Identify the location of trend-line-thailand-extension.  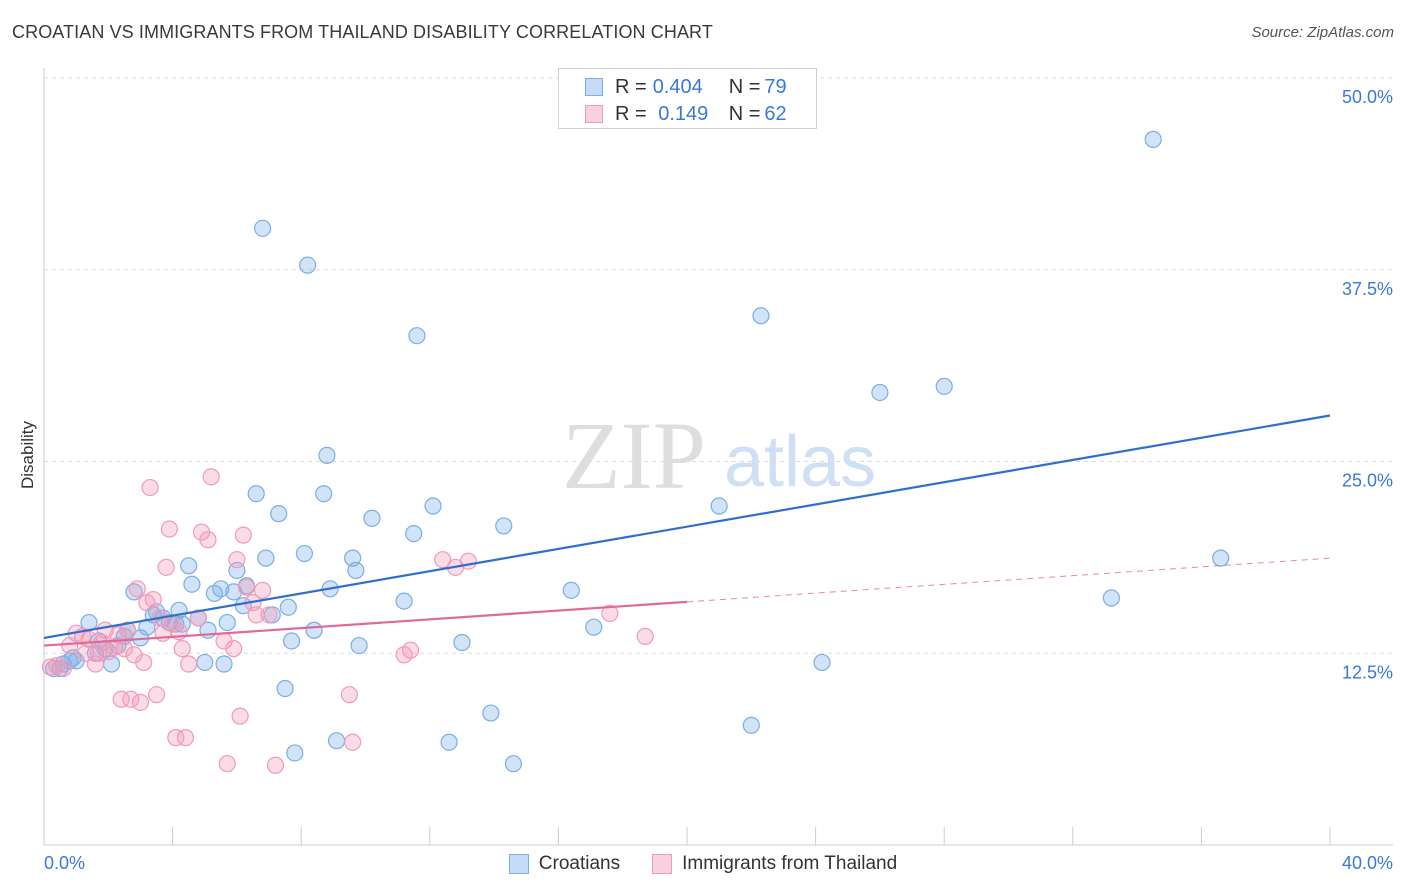
(1008, 580).